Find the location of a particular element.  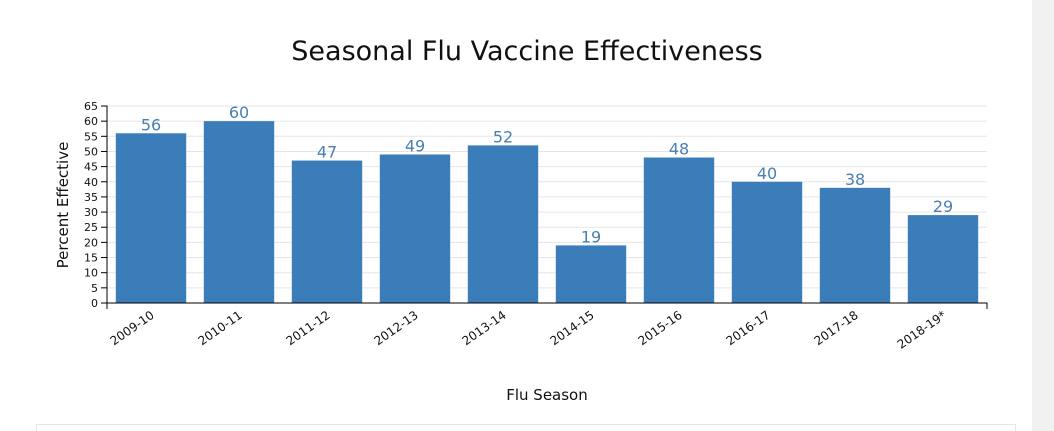

data-label: 52 is located at coordinates (503, 136).